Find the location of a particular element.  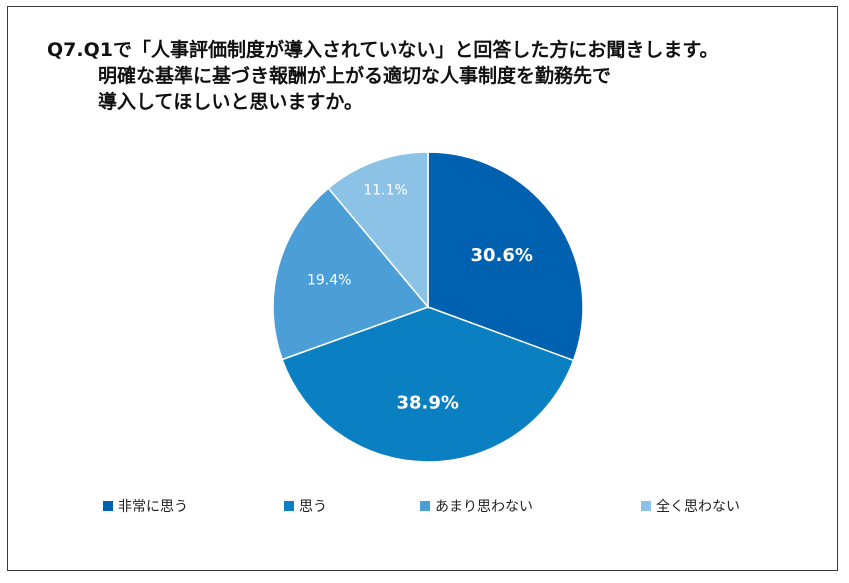

legend-item-4: 全く思わない is located at coordinates (690, 506).